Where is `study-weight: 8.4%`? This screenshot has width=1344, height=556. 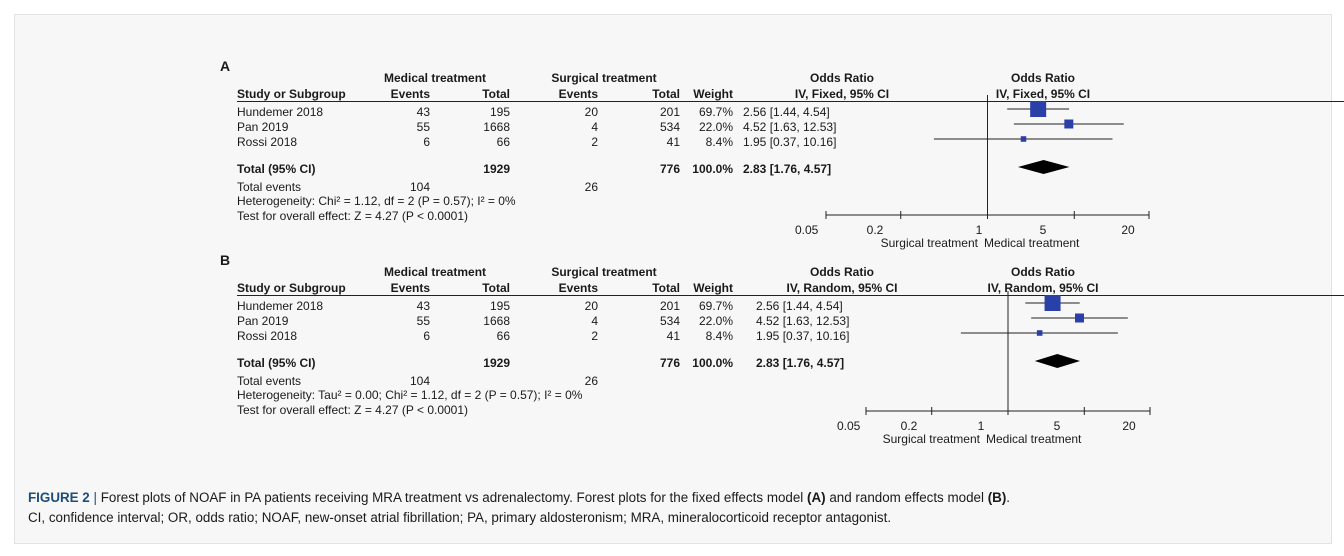
study-weight: 8.4% is located at coordinates (719, 142).